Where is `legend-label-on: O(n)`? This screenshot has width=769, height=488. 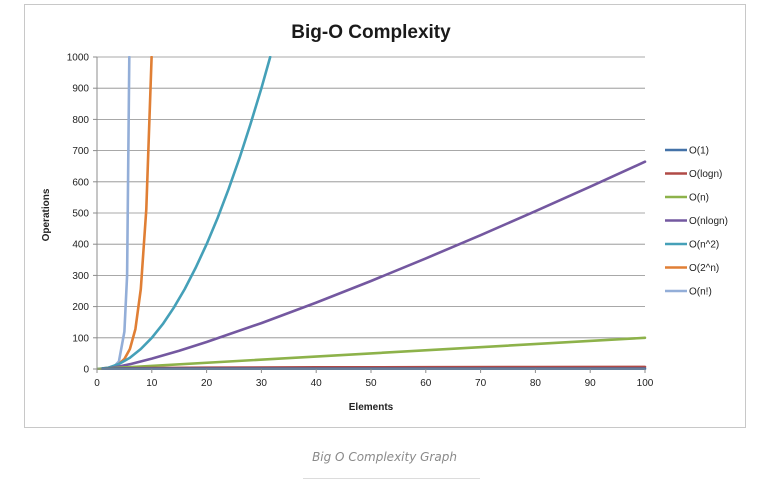
legend-label-on: O(n) is located at coordinates (699, 198).